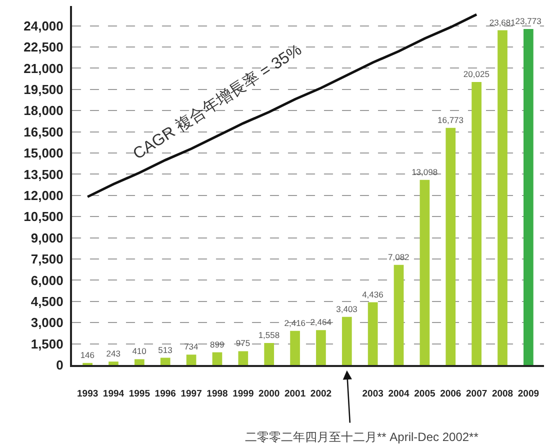  What do you see at coordinates (269, 335) in the screenshot?
I see `data-label: 1,558` at bounding box center [269, 335].